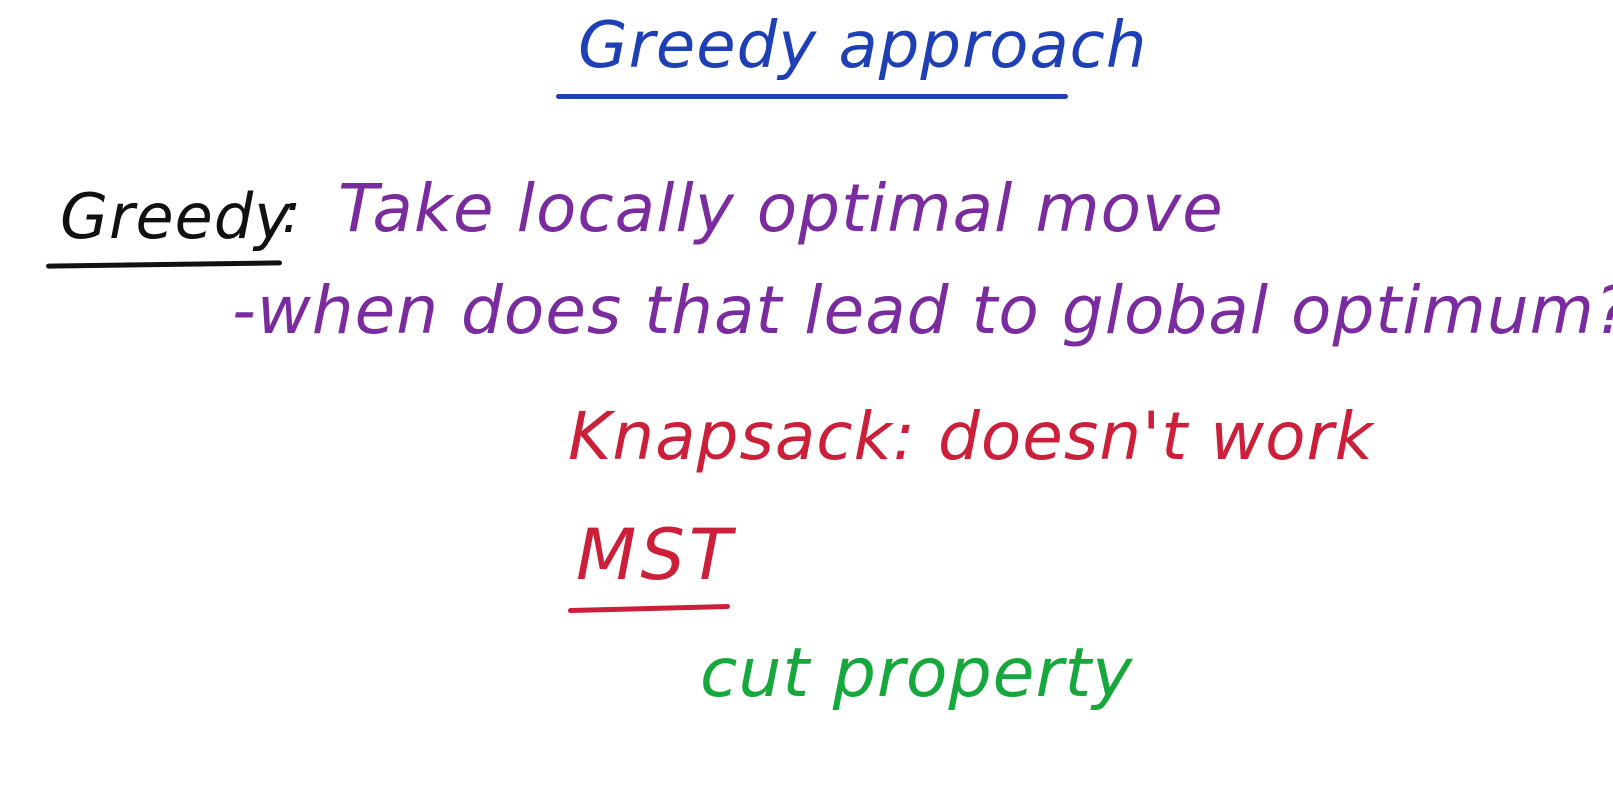 This screenshot has width=1613, height=796. I want to click on greedy-underline, so click(164, 264).